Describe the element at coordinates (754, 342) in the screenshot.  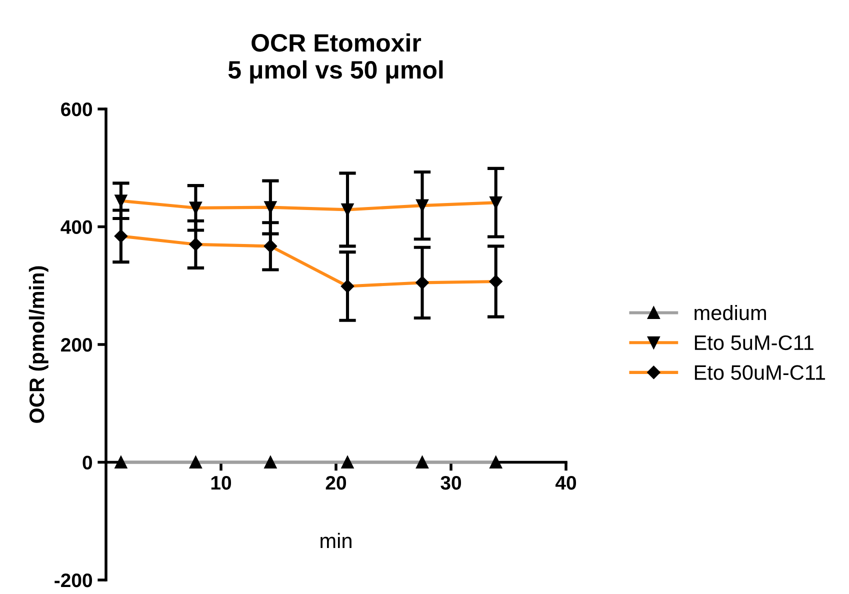
I see `legend-label: Eto 5uM-C11` at that location.